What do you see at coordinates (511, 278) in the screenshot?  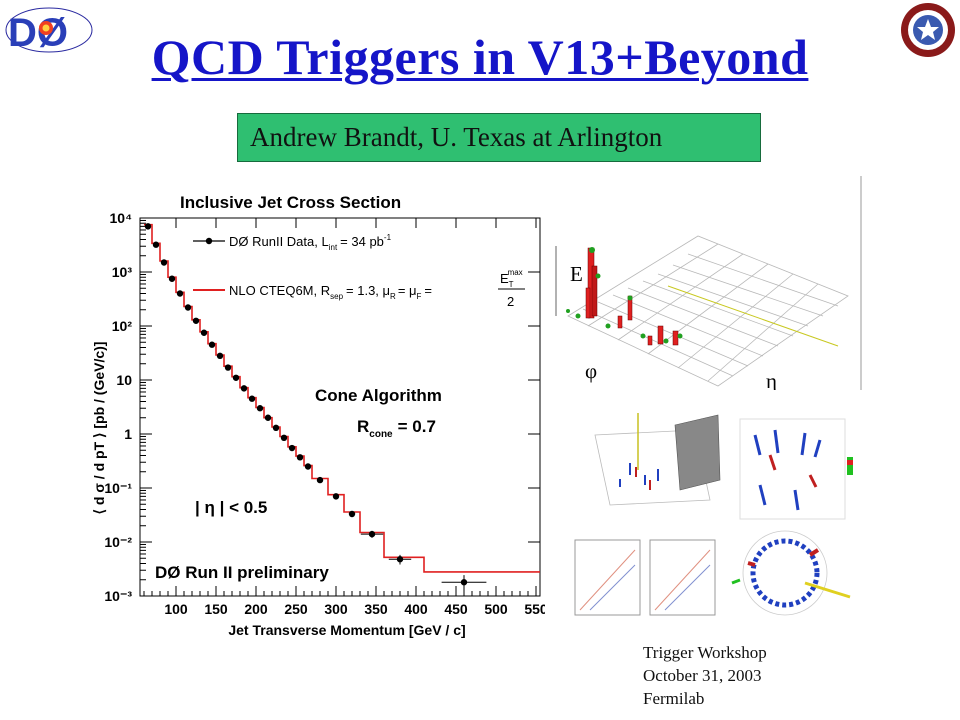 I see `legend-frac-num: ETmax` at bounding box center [511, 278].